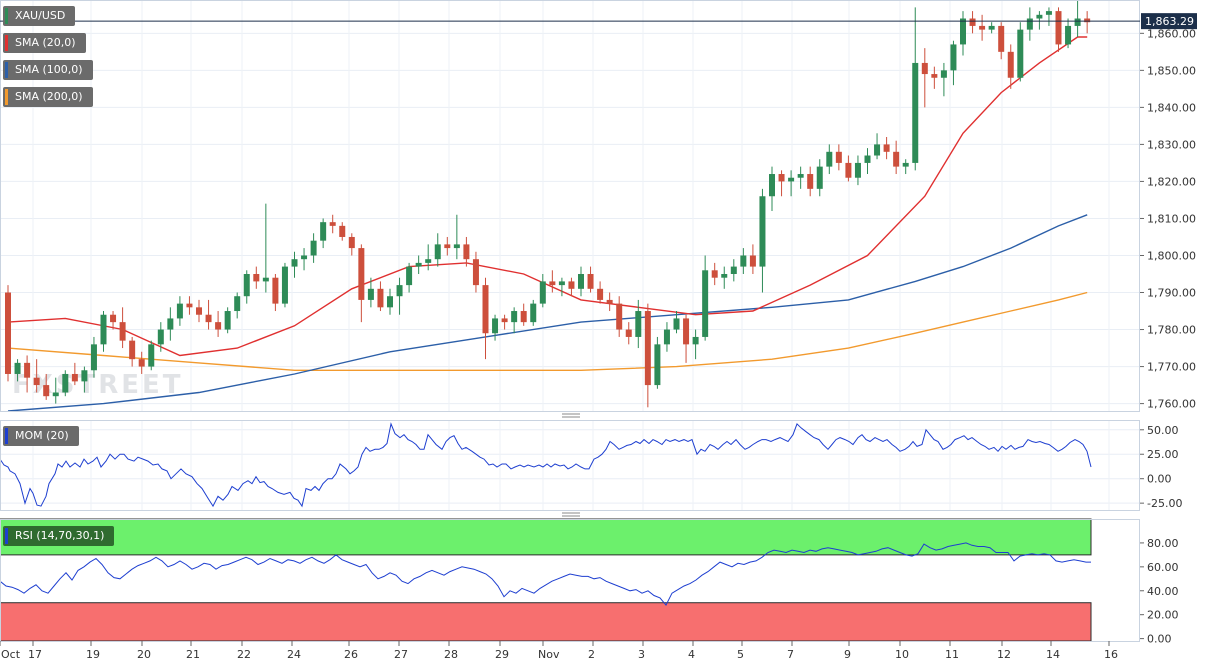 Image resolution: width=1211 pixels, height=670 pixels. I want to click on rsi-overbought-zone, so click(546, 537).